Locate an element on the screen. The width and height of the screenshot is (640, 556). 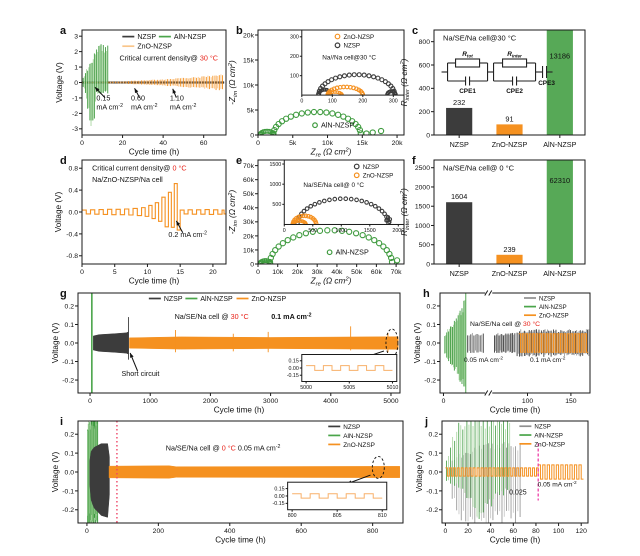
svg-text: 91 is located at coordinates (509, 118).